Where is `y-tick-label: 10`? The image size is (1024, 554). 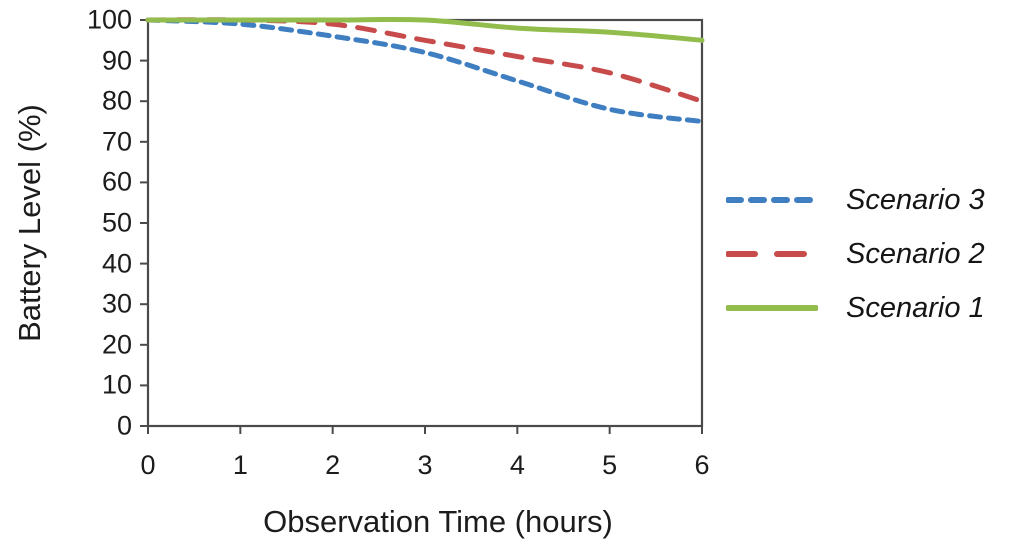 y-tick-label: 10 is located at coordinates (116, 384).